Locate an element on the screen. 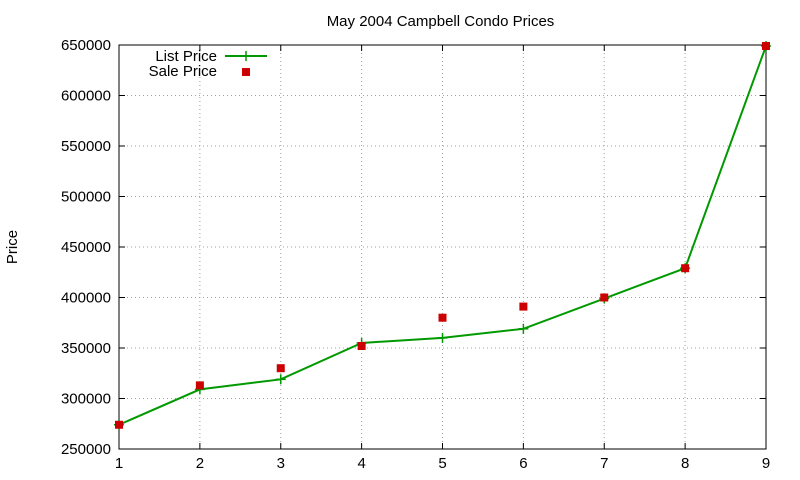 This screenshot has width=800, height=480. x-tick-label: 3 is located at coordinates (281, 463).